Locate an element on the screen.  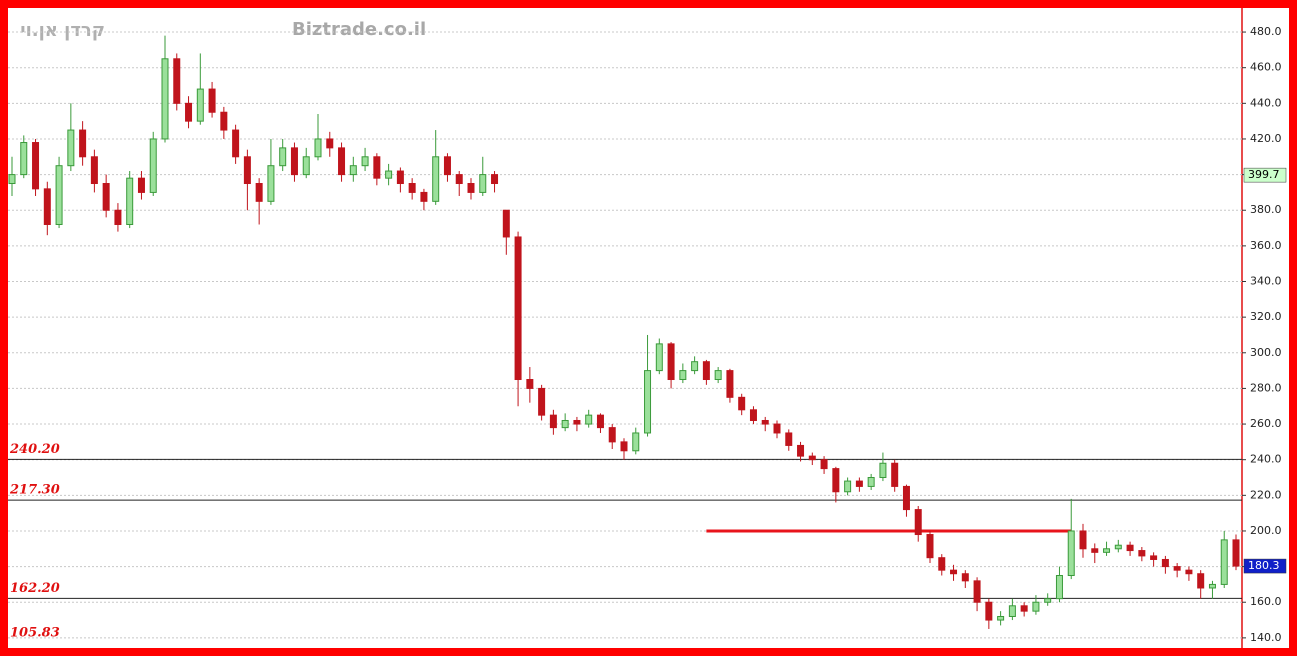
chart-title: קרדן אן.וי is located at coordinates (62, 30).